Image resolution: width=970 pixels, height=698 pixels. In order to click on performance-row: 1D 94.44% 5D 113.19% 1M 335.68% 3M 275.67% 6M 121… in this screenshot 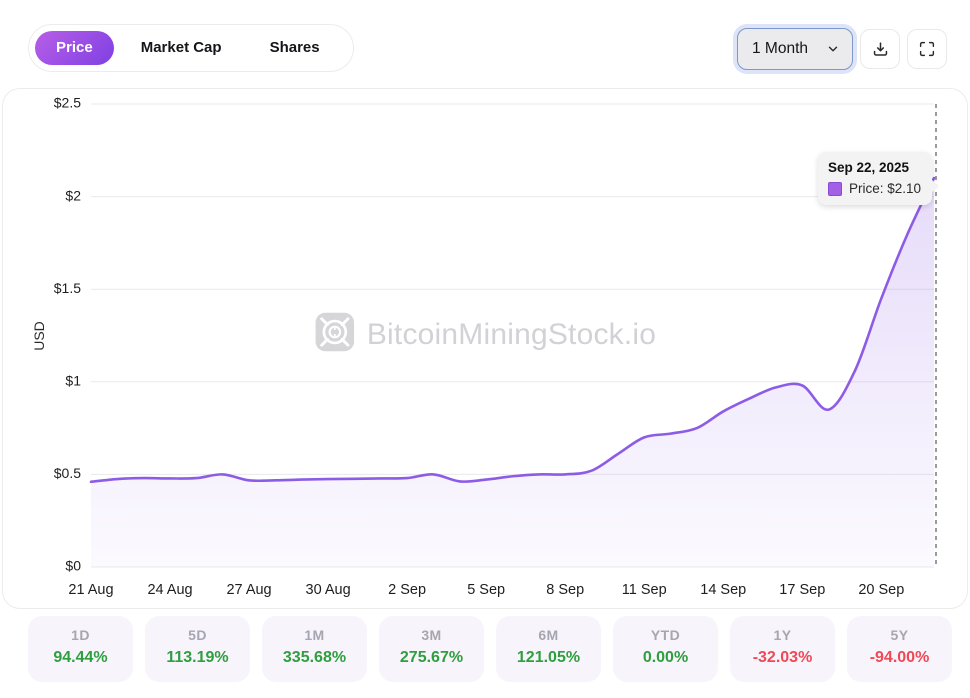, I will do `click(490, 649)`.